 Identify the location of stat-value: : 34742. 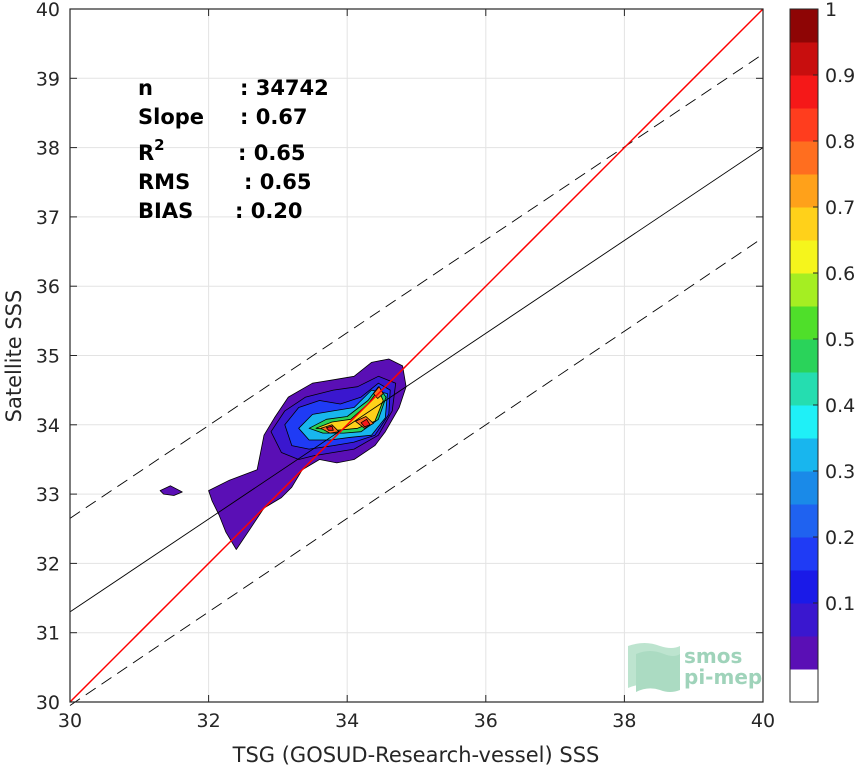
(284, 88).